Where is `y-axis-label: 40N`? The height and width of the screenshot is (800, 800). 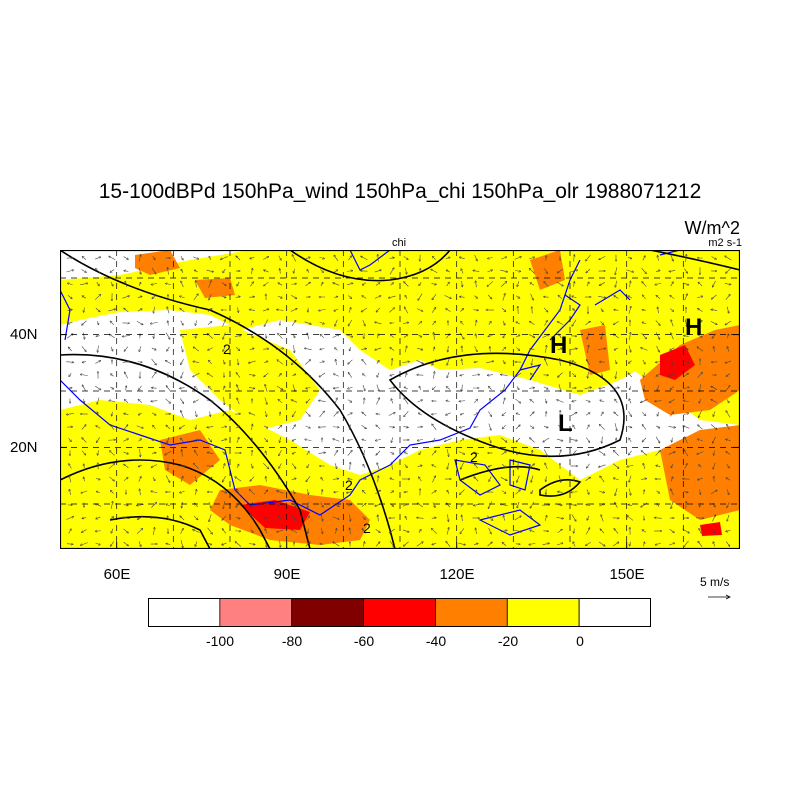
y-axis-label: 40N is located at coordinates (24, 334).